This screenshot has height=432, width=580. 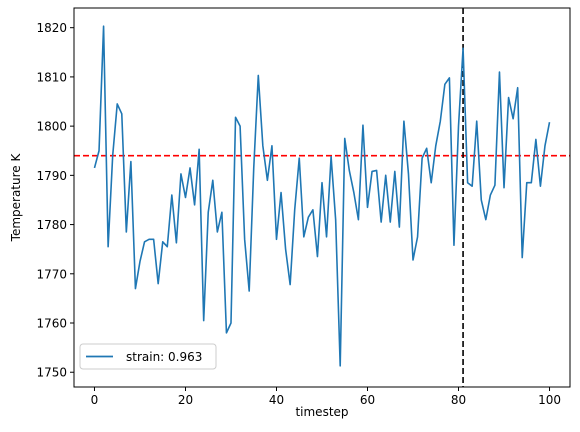 What do you see at coordinates (51, 373) in the screenshot?
I see `y-tick-label: 1750` at bounding box center [51, 373].